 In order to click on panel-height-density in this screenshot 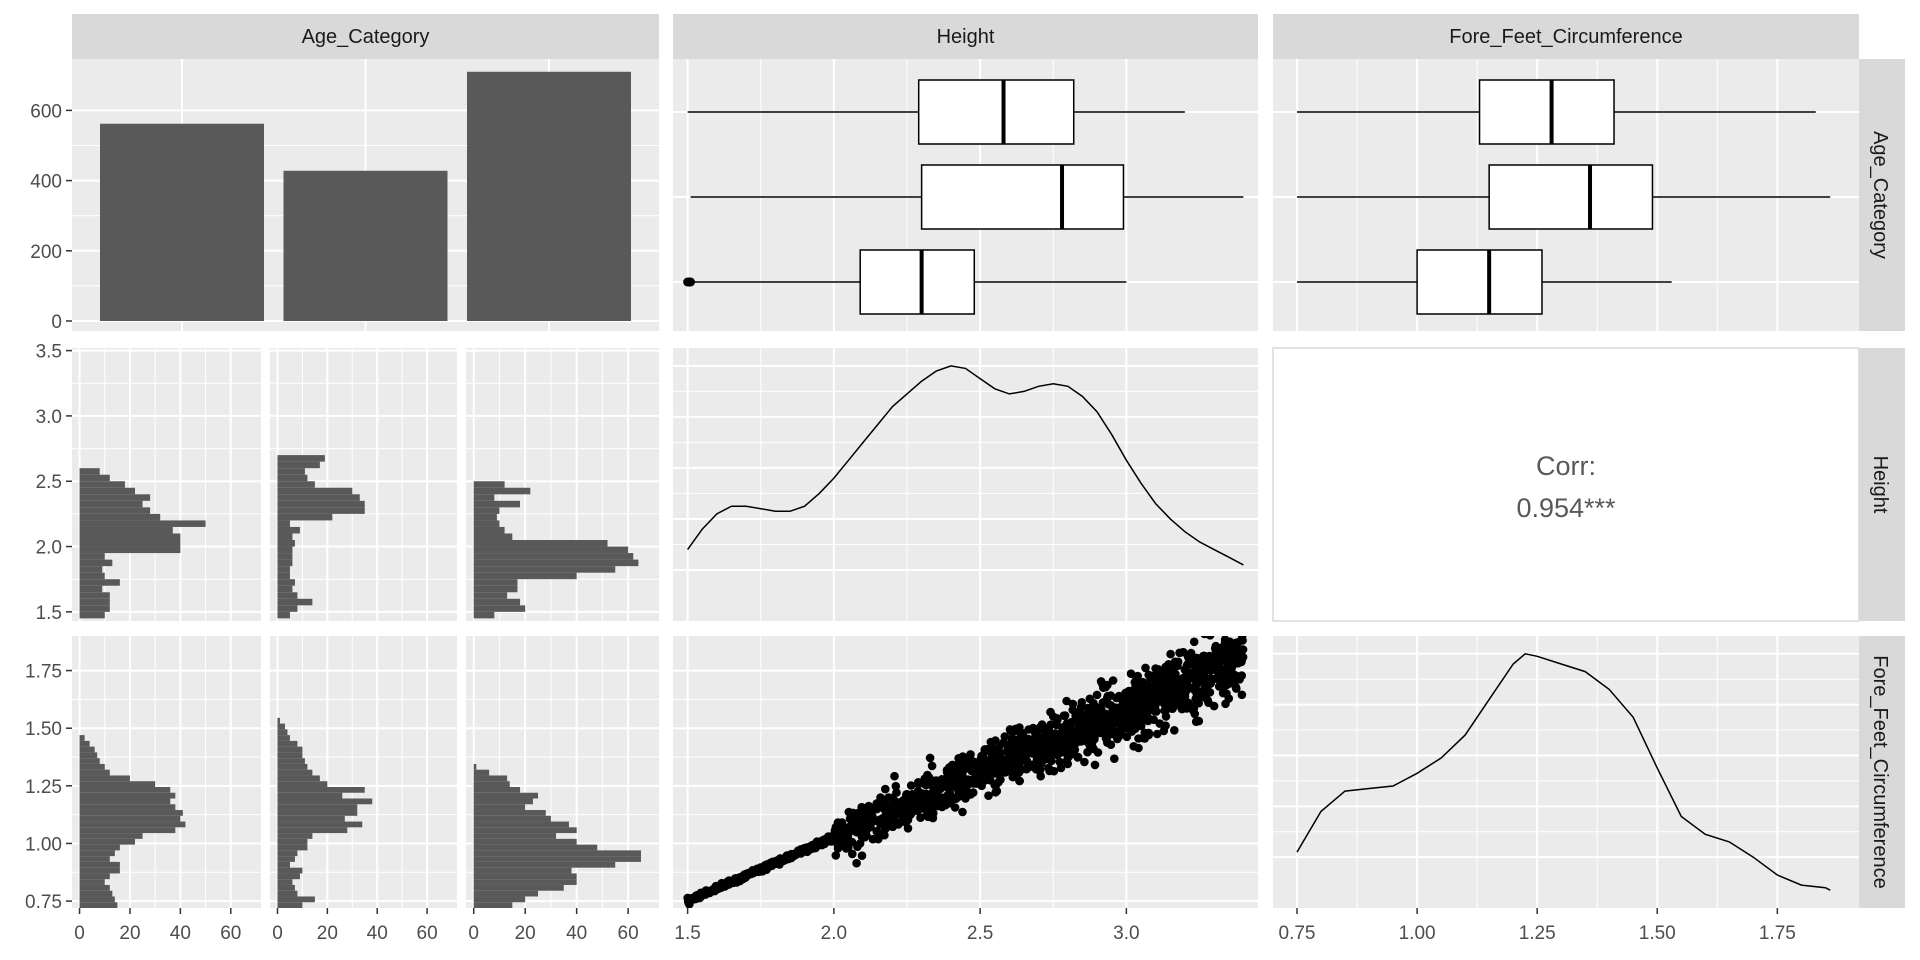, I will do `click(965, 484)`.